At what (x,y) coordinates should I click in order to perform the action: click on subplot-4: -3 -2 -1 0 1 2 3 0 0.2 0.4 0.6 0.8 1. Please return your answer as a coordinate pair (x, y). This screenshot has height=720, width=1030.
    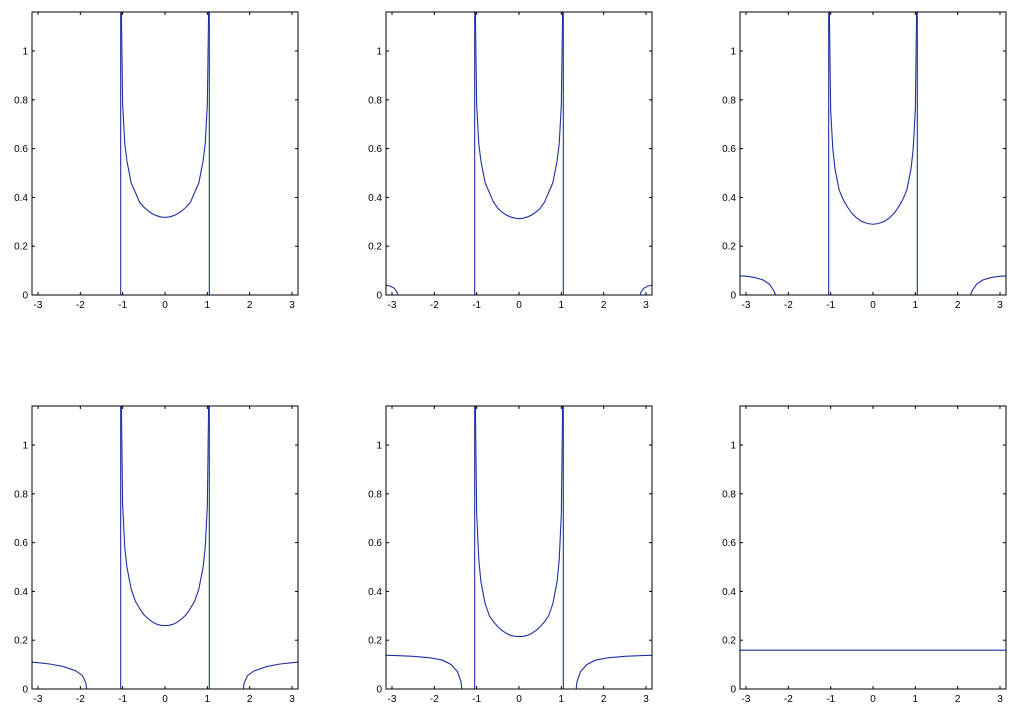
    Looking at the image, I should click on (156, 555).